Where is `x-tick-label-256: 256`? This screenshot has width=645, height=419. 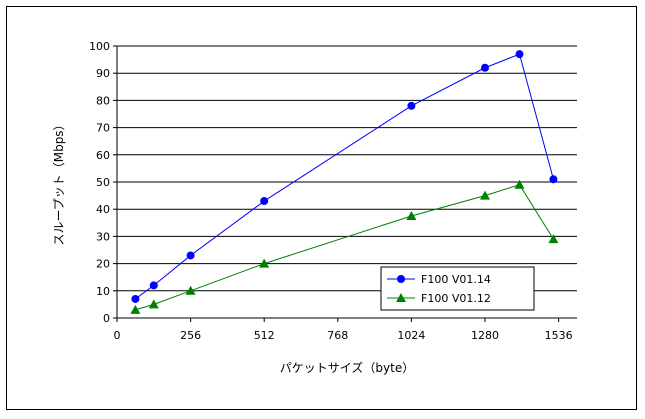
x-tick-label-256: 256 is located at coordinates (190, 335).